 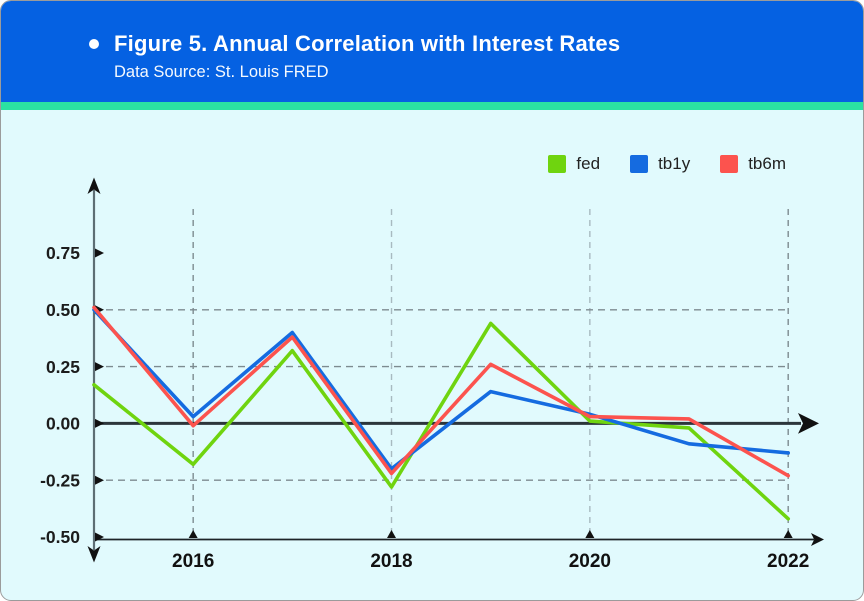 I want to click on legend: fed tb1y tb6m, so click(x=667, y=164).